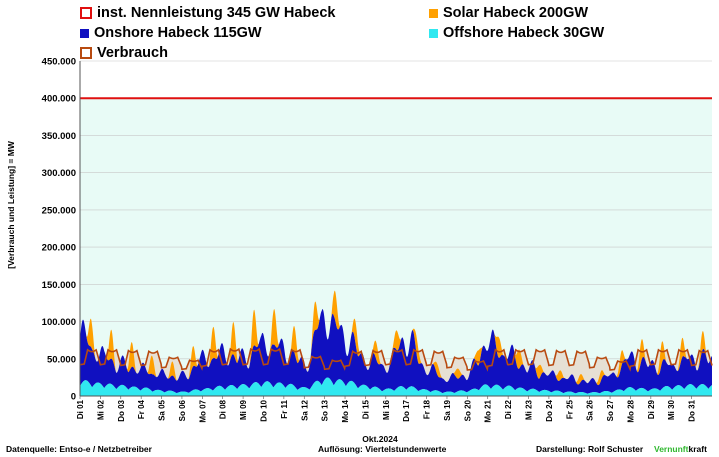 This screenshot has height=457, width=719. I want to click on x-tick-label: Do 10, so click(263, 410).